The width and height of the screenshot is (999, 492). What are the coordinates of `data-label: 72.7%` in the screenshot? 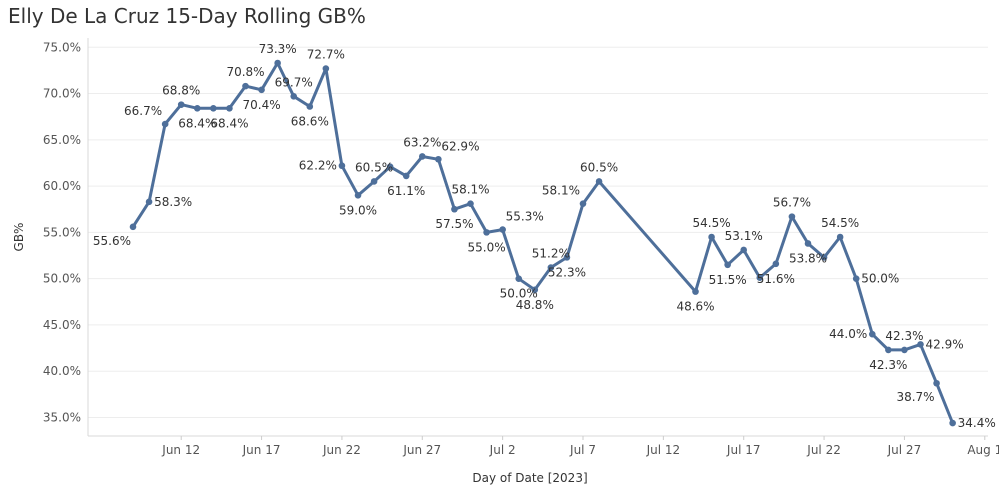 It's located at (326, 55).